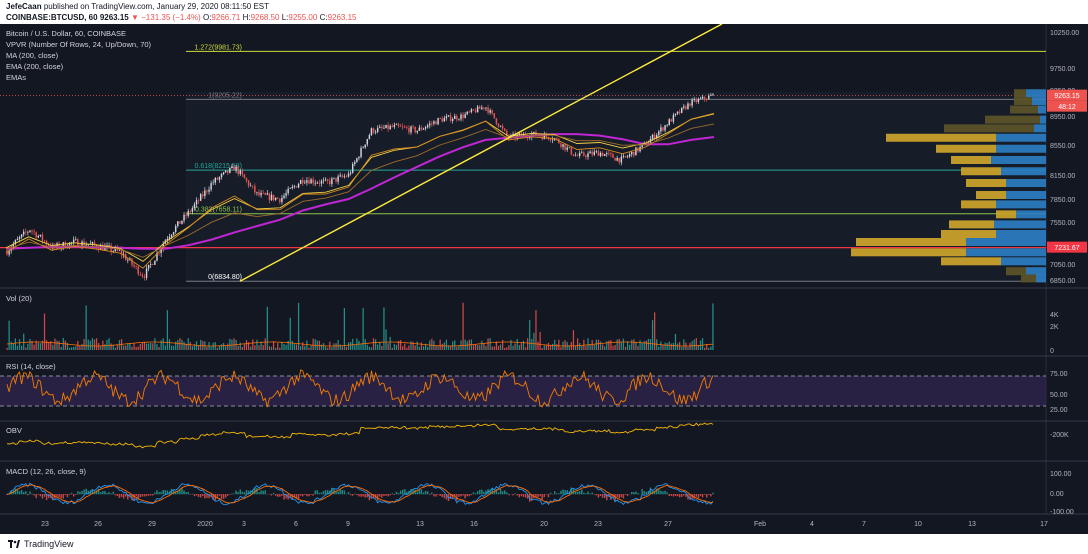 The height and width of the screenshot is (554, 1088). I want to click on author-name: JefeCaan, so click(24, 6).